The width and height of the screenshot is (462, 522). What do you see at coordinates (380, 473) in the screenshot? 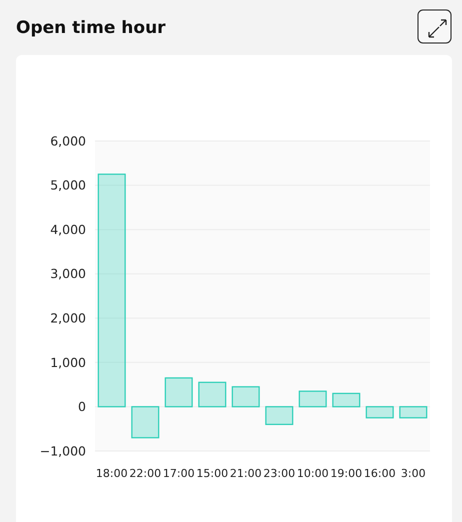
I see `x-tick-label: 16:00` at bounding box center [380, 473].